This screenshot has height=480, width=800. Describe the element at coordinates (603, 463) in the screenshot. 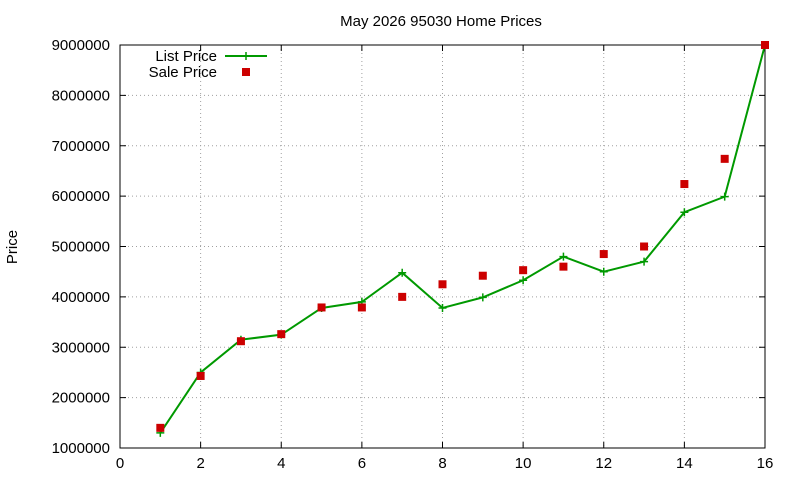

I see `x-tick-label: 12` at that location.